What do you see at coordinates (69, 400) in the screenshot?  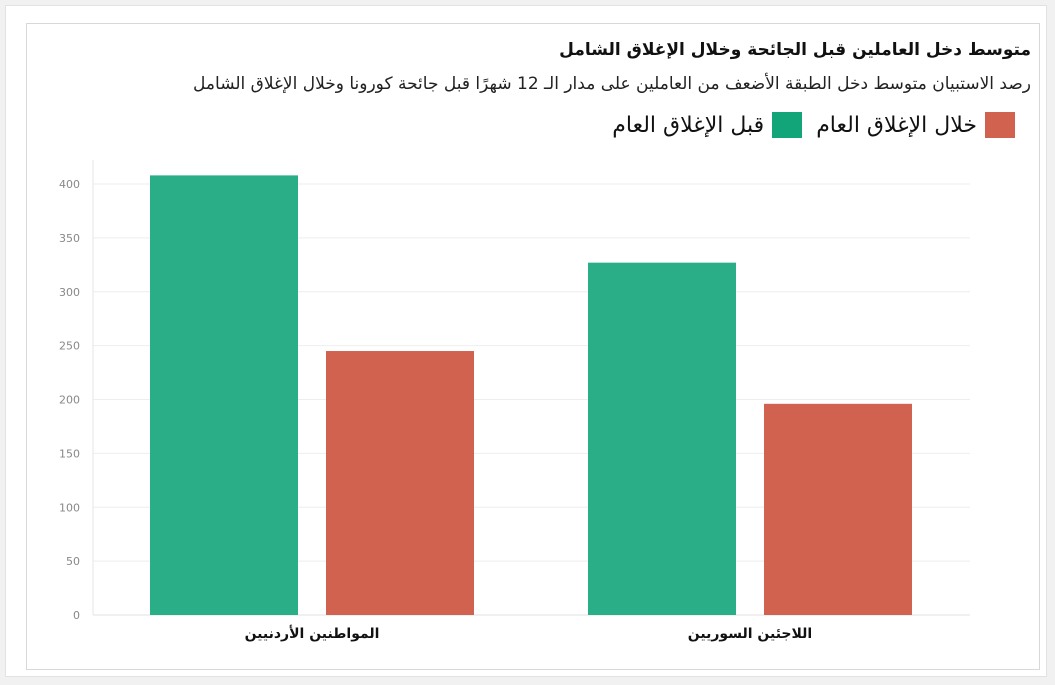 I see `y-tick-label: 200` at bounding box center [69, 400].